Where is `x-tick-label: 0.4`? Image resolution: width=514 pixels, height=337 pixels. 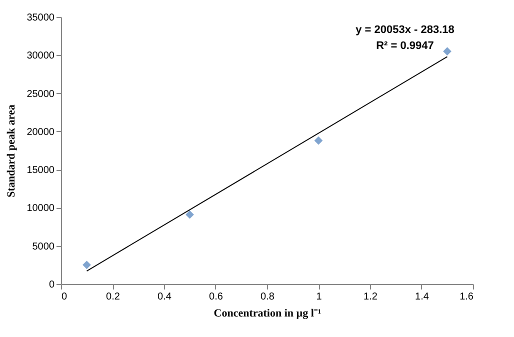
x-tick-label: 0.4 is located at coordinates (165, 297).